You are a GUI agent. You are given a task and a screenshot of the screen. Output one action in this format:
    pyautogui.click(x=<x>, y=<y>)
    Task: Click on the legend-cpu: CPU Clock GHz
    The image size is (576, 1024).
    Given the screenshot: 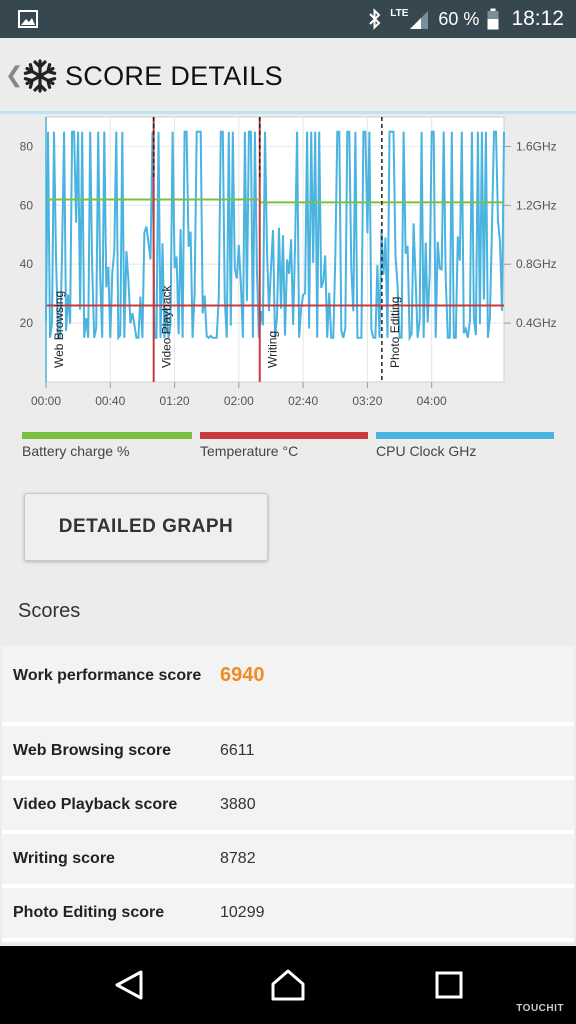 What is the action you would take?
    pyautogui.click(x=465, y=445)
    